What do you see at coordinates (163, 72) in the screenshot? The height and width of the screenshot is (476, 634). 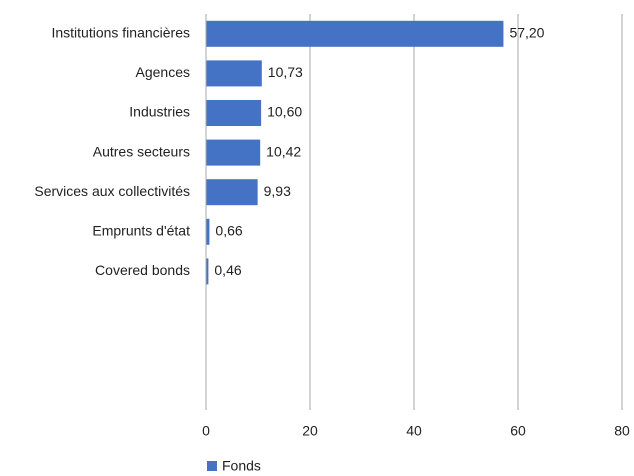 I see `y-tick-label: Agences` at bounding box center [163, 72].